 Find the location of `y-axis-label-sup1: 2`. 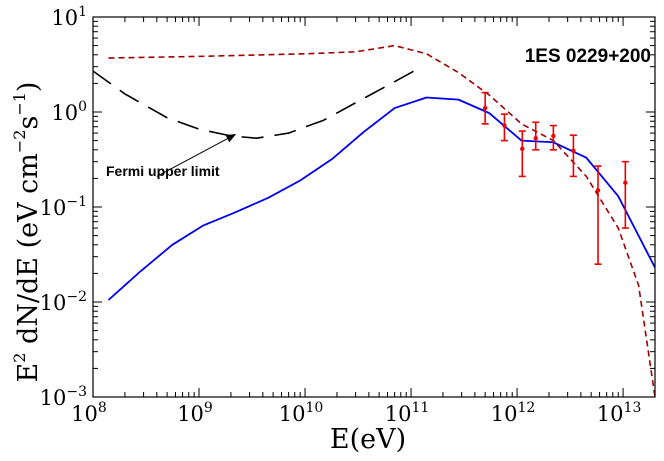

y-axis-label-sup1: 2 is located at coordinates (19, 358).